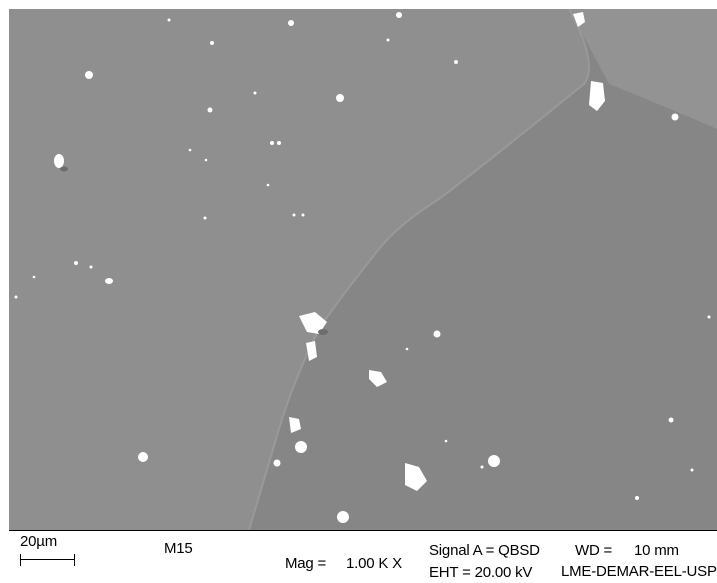 The height and width of the screenshot is (583, 717). What do you see at coordinates (481, 572) in the screenshot?
I see `eht-text: EHT = 20.00 kV` at bounding box center [481, 572].